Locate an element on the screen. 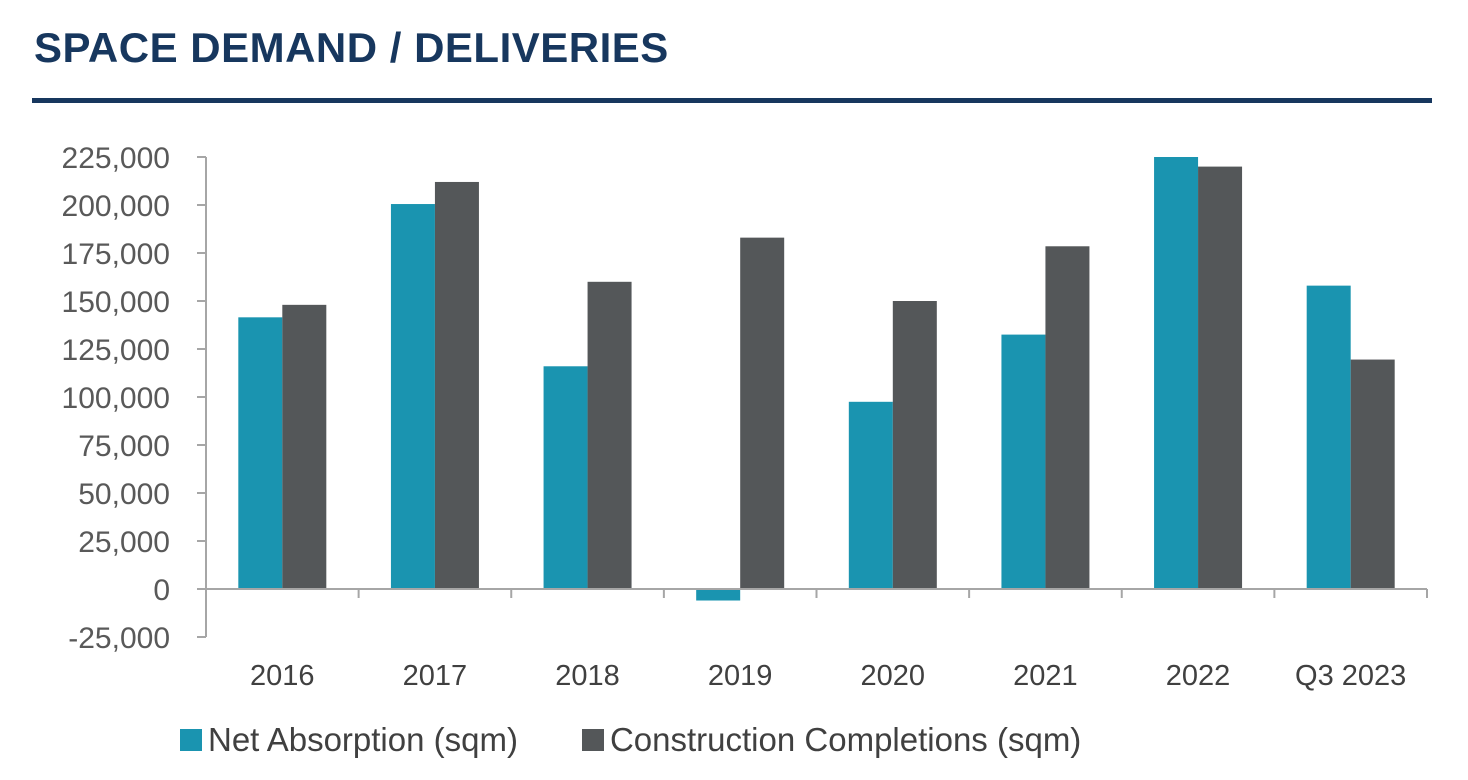 The image size is (1468, 780). legend-label-construction-completions: Construction Completions (sqm) is located at coordinates (845, 739).